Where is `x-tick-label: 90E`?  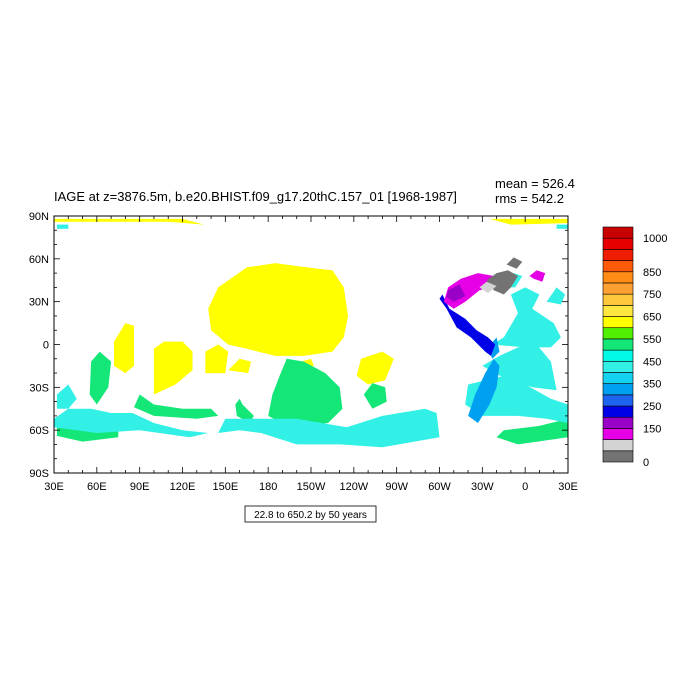 x-tick-label: 90E is located at coordinates (140, 487).